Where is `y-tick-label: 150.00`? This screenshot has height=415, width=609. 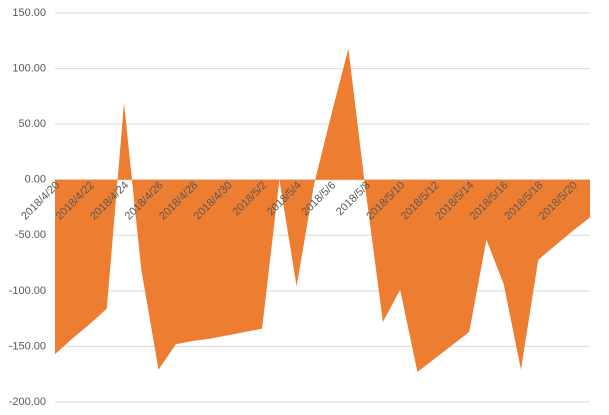
y-tick-label: 150.00 is located at coordinates (29, 13).